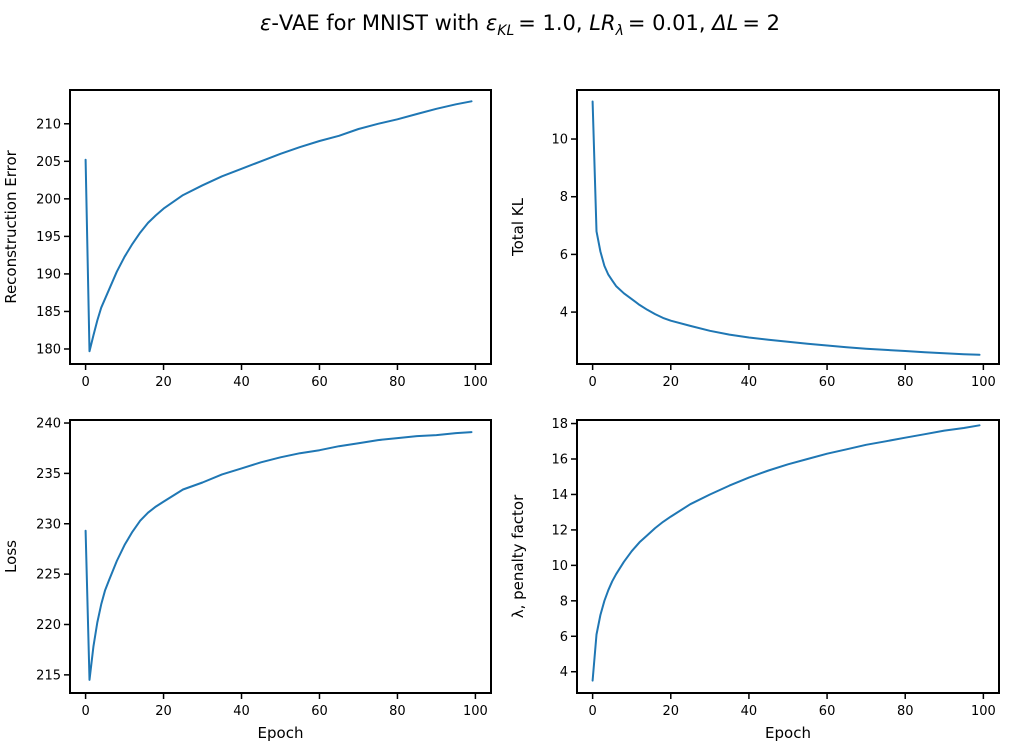 The height and width of the screenshot is (751, 1009). Describe the element at coordinates (85, 382) in the screenshot. I see `recon-xtick-label-0: 0` at that location.